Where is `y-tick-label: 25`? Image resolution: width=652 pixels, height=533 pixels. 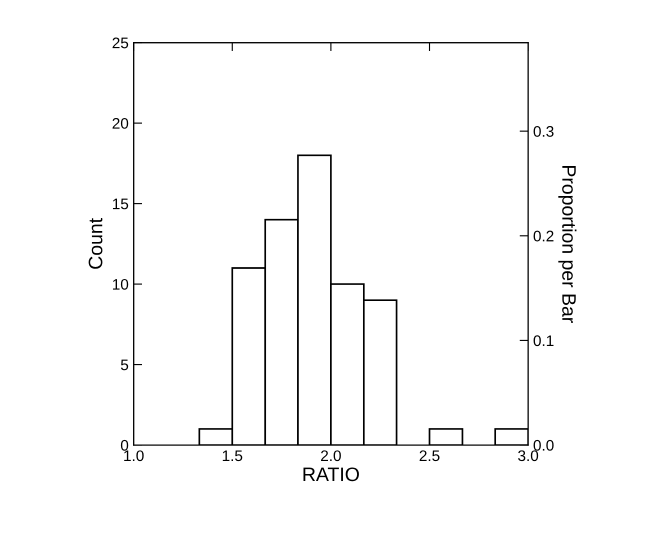 y-tick-label: 25 is located at coordinates (120, 43).